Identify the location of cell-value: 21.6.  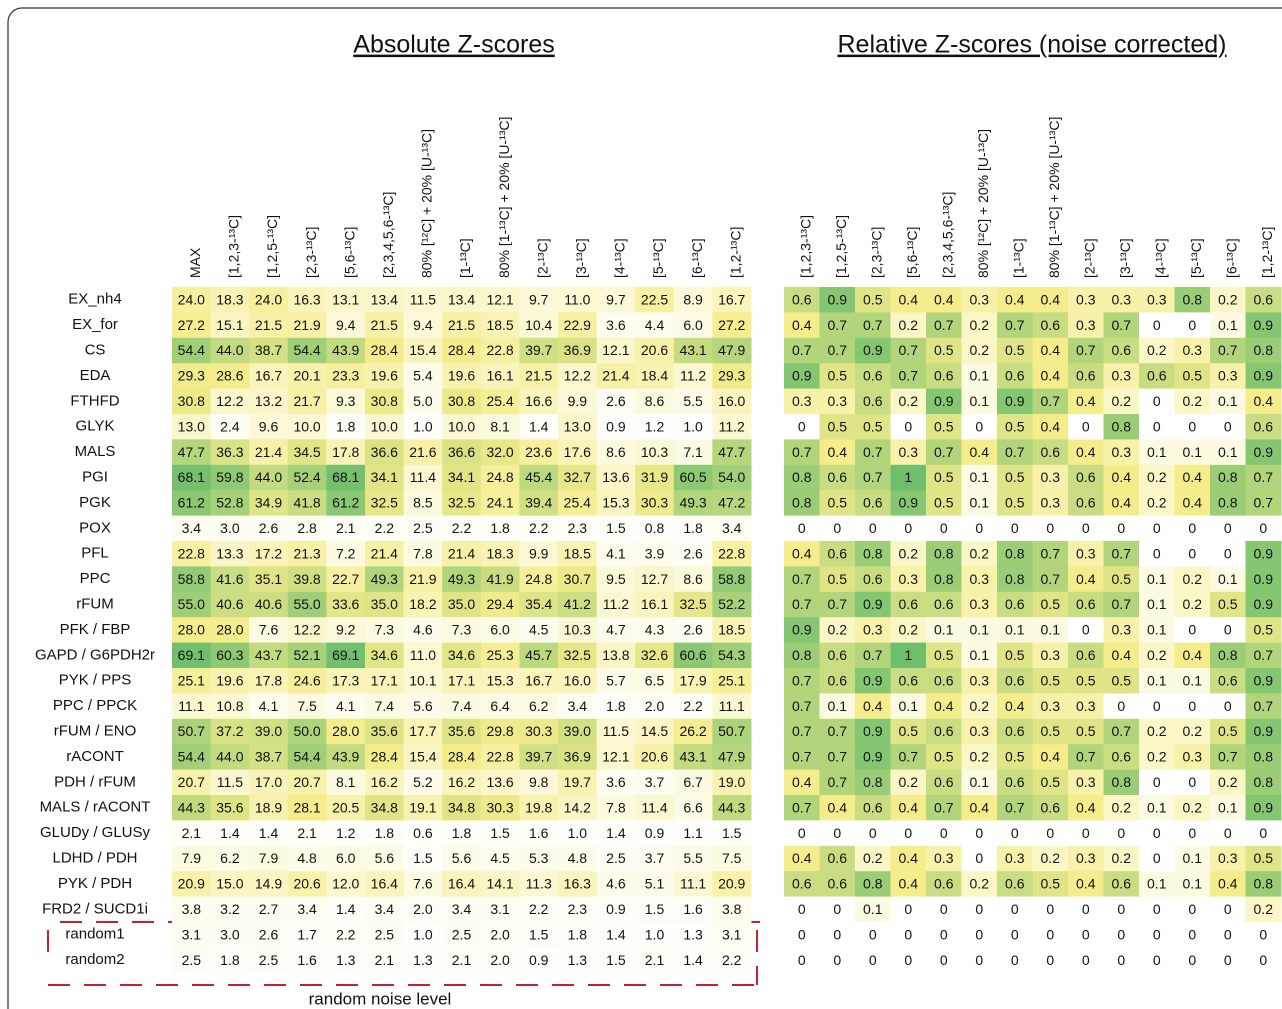
(422, 452).